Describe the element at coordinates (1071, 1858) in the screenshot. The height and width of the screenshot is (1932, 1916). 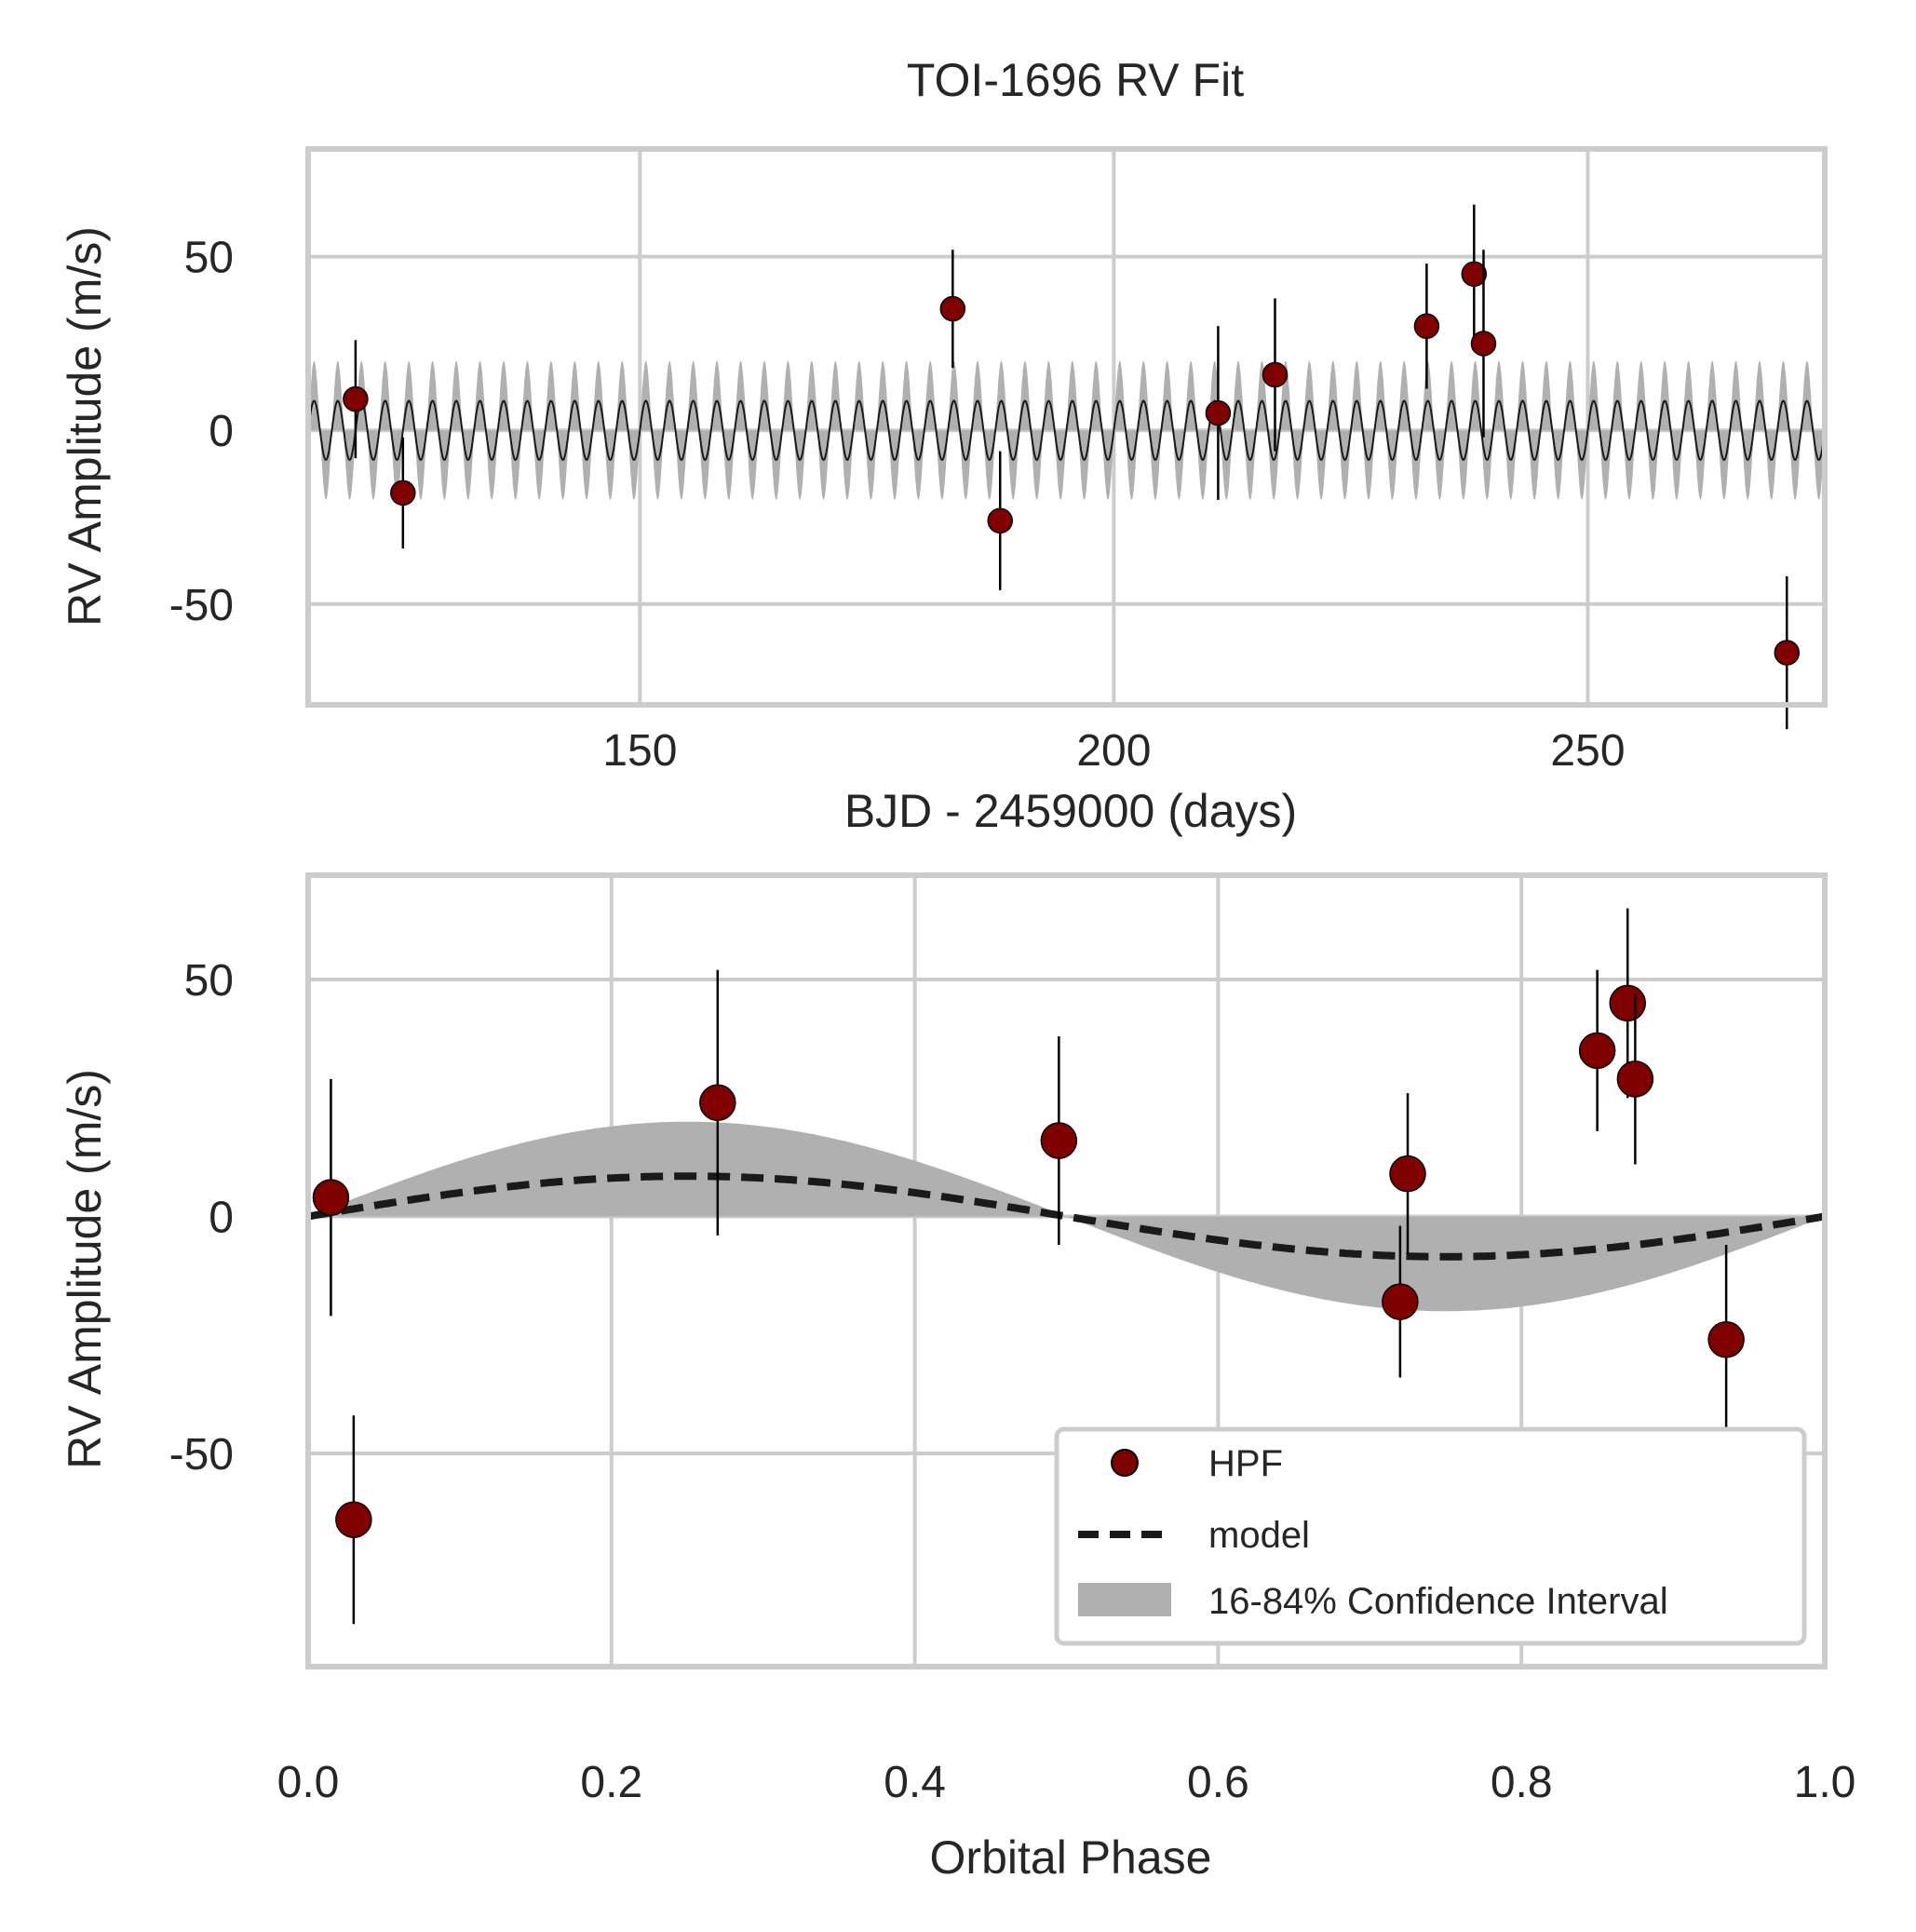
I see `x-axis-label: Orbital Phase` at that location.